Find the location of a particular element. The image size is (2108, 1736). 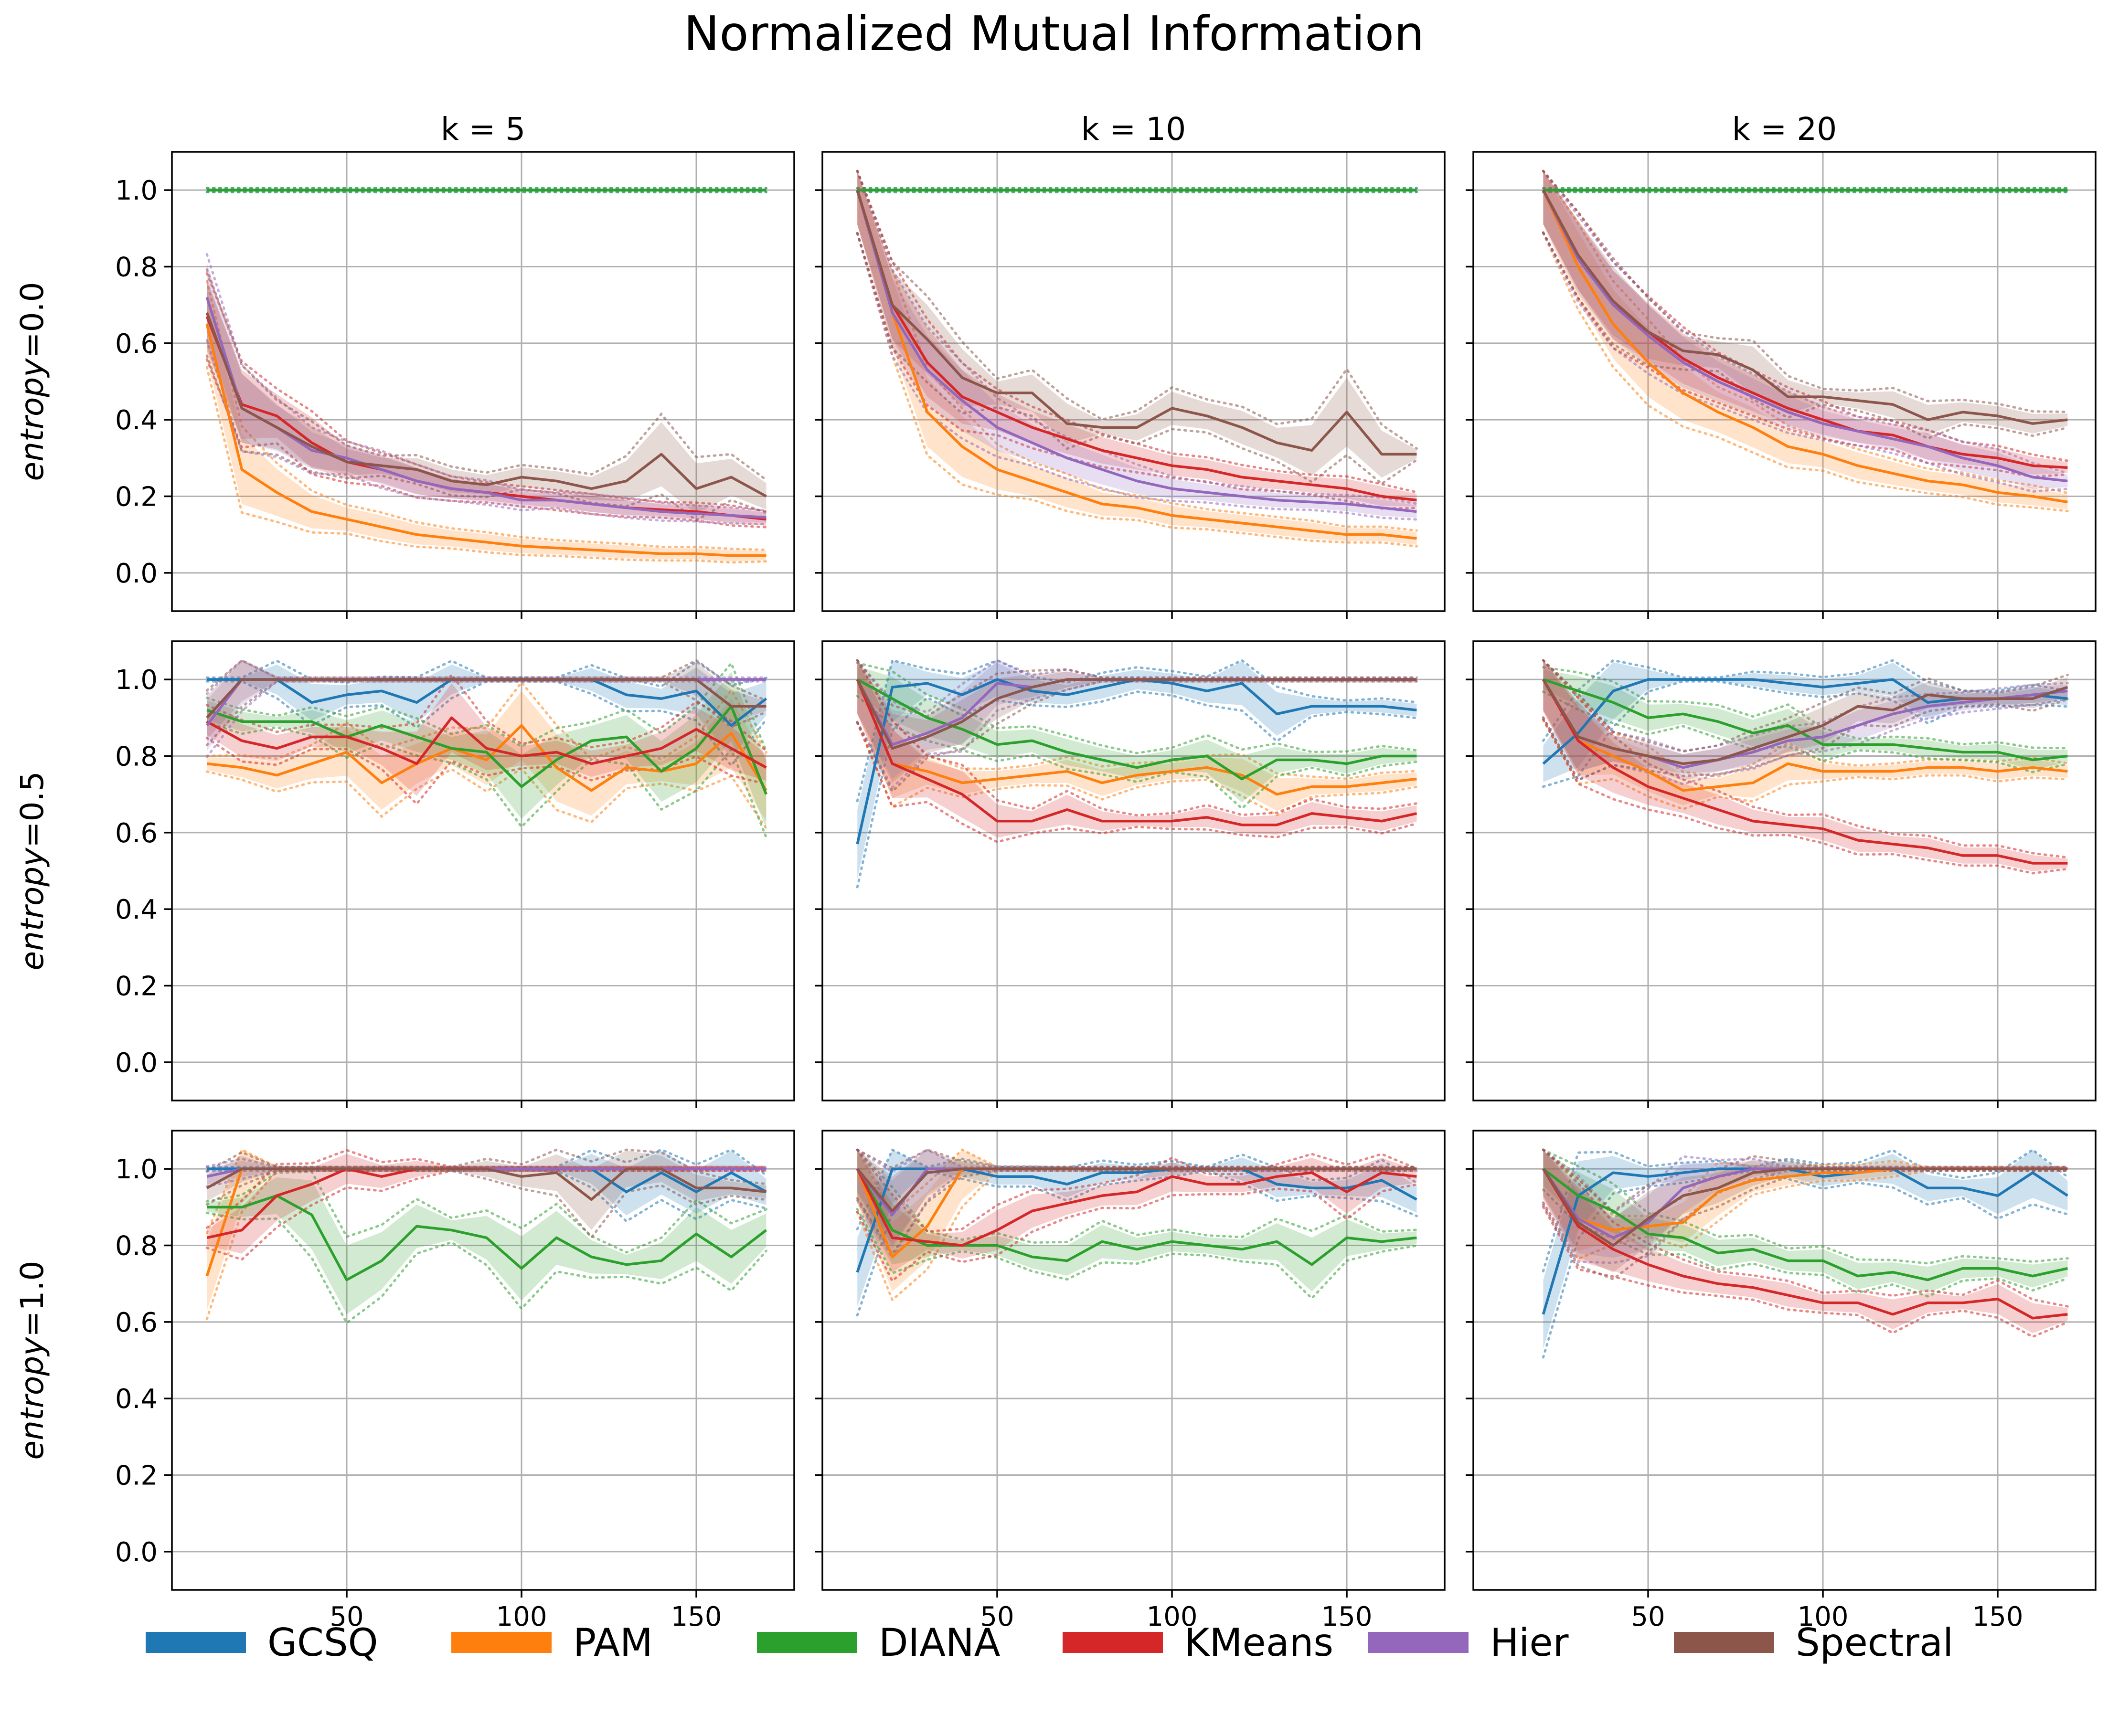

y-tick-label: 0.6 is located at coordinates (136, 833).